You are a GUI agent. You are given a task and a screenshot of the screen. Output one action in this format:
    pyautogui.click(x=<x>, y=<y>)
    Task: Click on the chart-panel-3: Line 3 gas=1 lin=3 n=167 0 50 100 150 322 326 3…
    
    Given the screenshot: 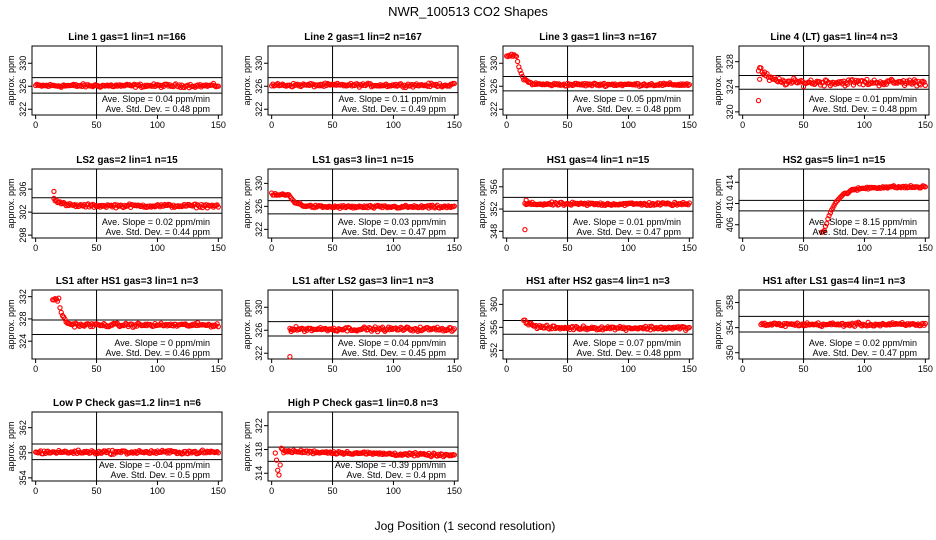 What is the action you would take?
    pyautogui.click(x=587, y=81)
    